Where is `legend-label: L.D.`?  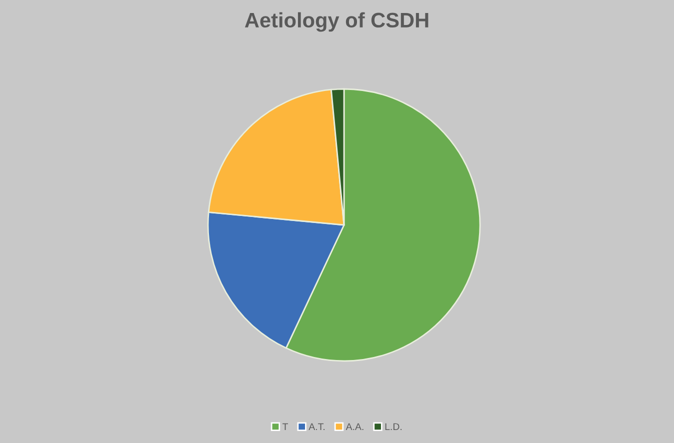 legend-label: L.D. is located at coordinates (393, 426).